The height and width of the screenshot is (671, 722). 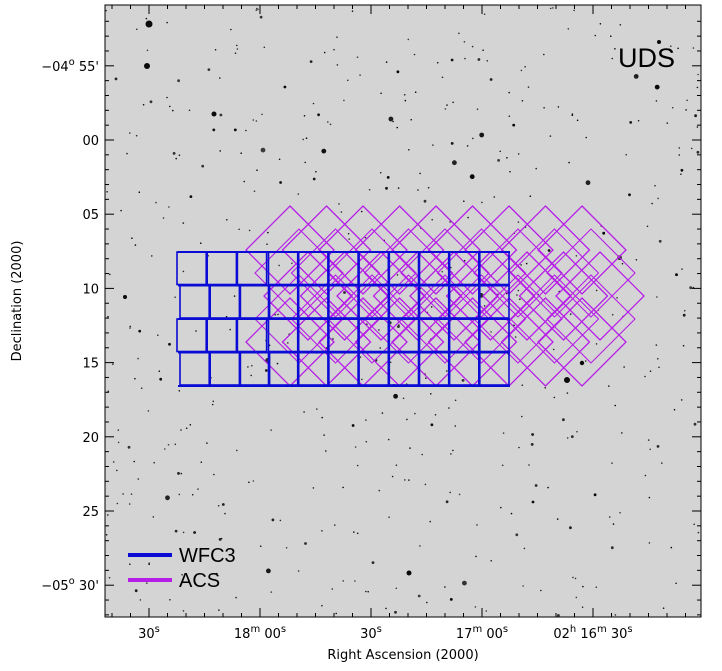 I want to click on y-tick-label: 05, so click(x=90, y=215).